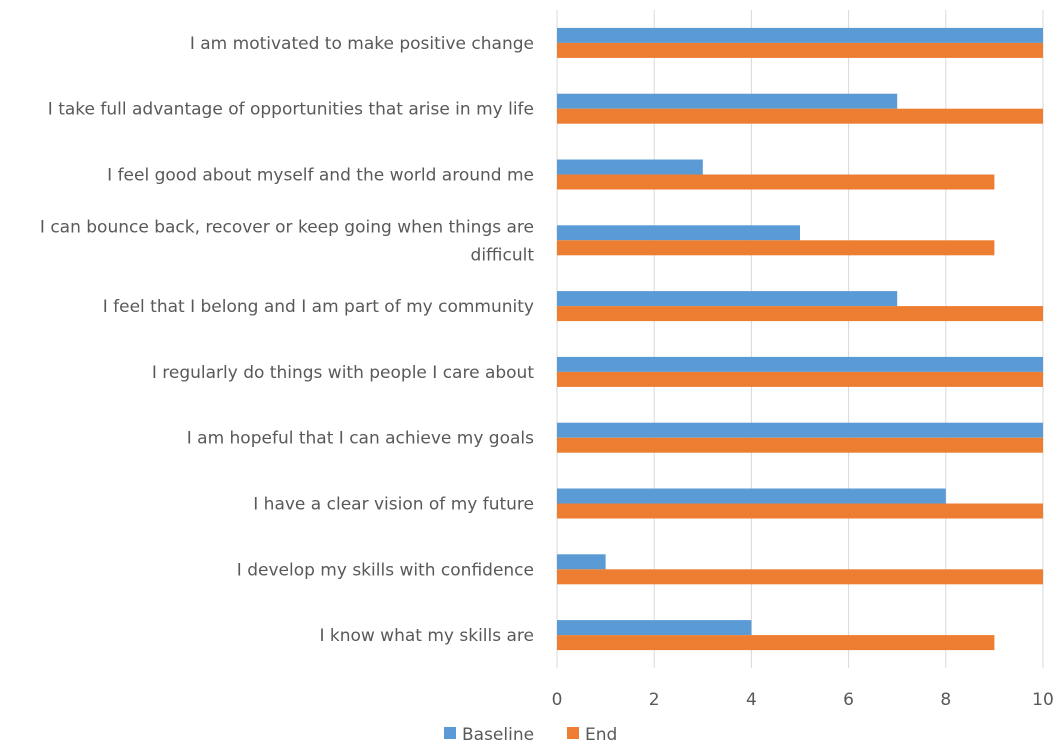 Image resolution: width=1057 pixels, height=745 pixels. What do you see at coordinates (573, 733) in the screenshot?
I see `legend-swatch-end` at bounding box center [573, 733].